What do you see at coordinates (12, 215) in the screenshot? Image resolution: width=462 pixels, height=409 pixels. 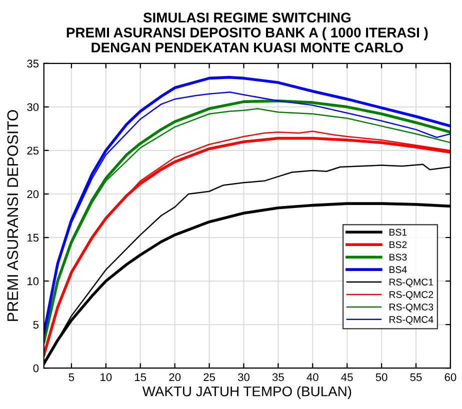 I see `y-axis-title: PREMI ASURANSI DEPOSITO` at bounding box center [12, 215].